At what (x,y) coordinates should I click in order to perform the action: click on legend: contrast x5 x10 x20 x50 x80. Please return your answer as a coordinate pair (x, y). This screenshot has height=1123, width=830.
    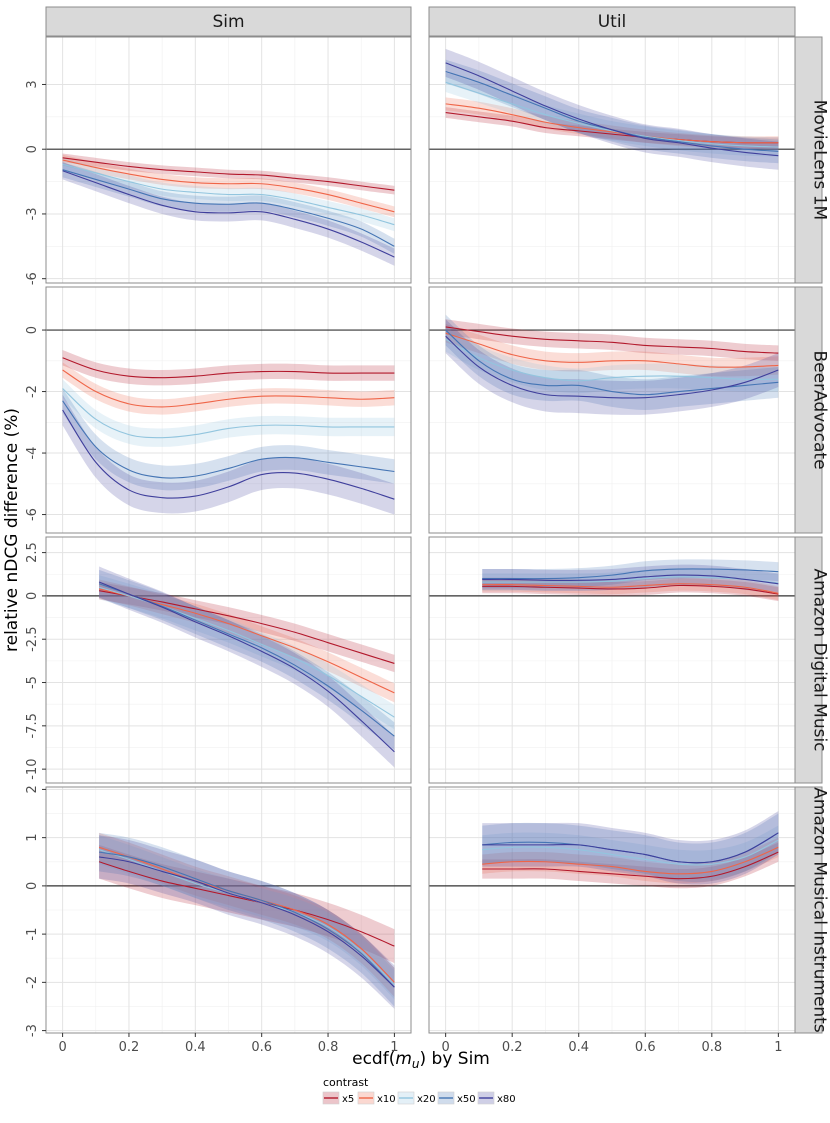
    Looking at the image, I should click on (419, 1090).